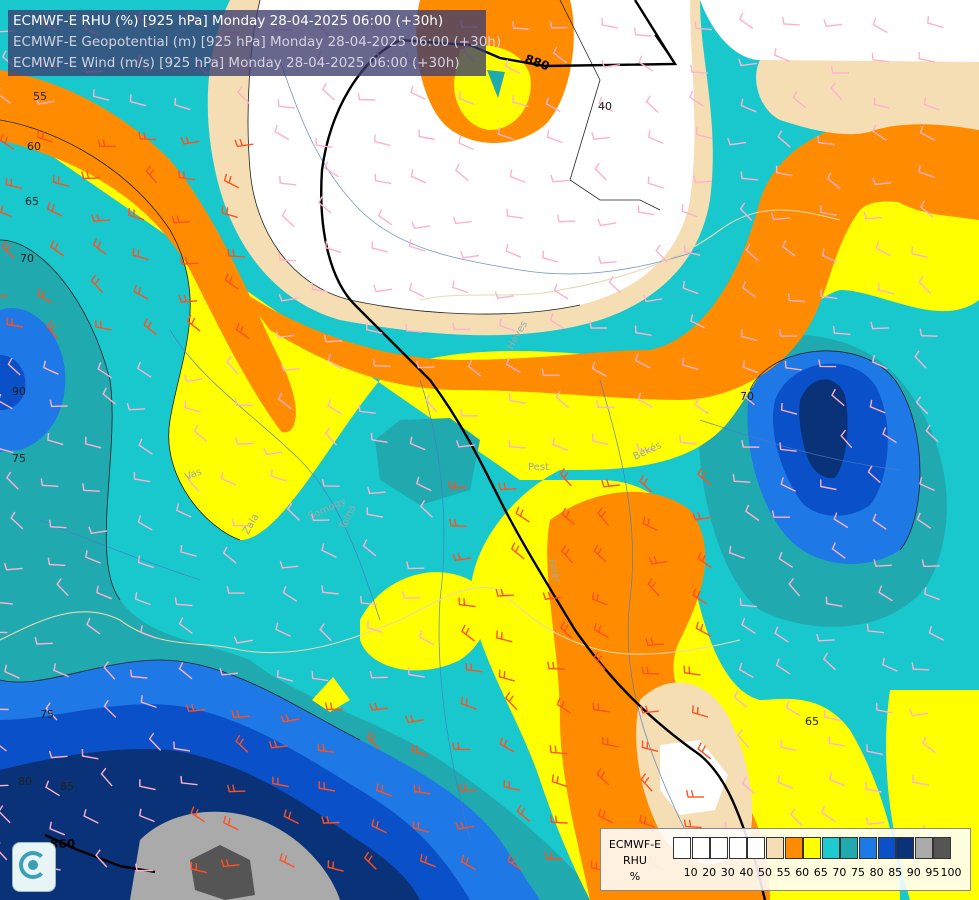  Describe the element at coordinates (951, 872) in the screenshot. I see `legend-tick-label: 100` at that location.